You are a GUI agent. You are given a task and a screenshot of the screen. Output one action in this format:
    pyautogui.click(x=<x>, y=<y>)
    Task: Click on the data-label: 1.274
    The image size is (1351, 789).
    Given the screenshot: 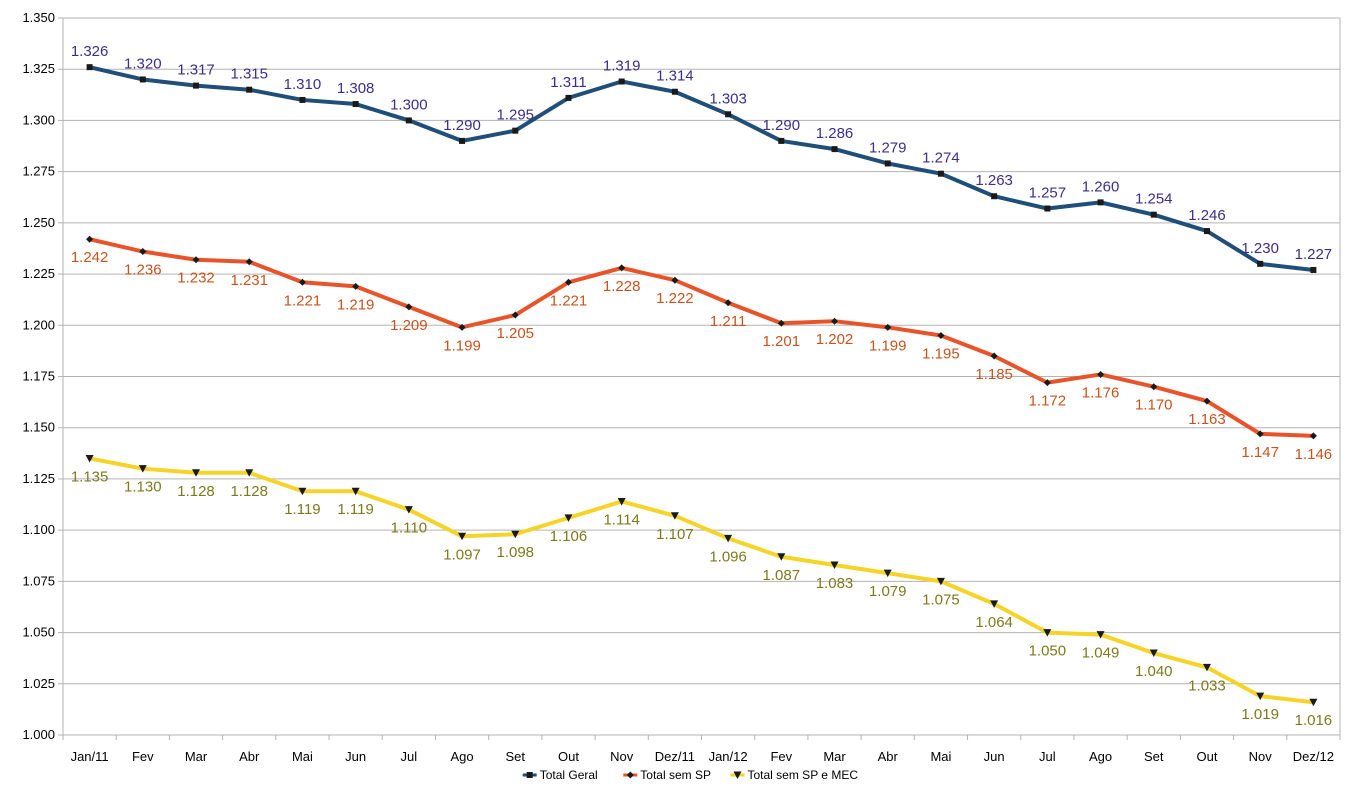 What is the action you would take?
    pyautogui.click(x=941, y=158)
    